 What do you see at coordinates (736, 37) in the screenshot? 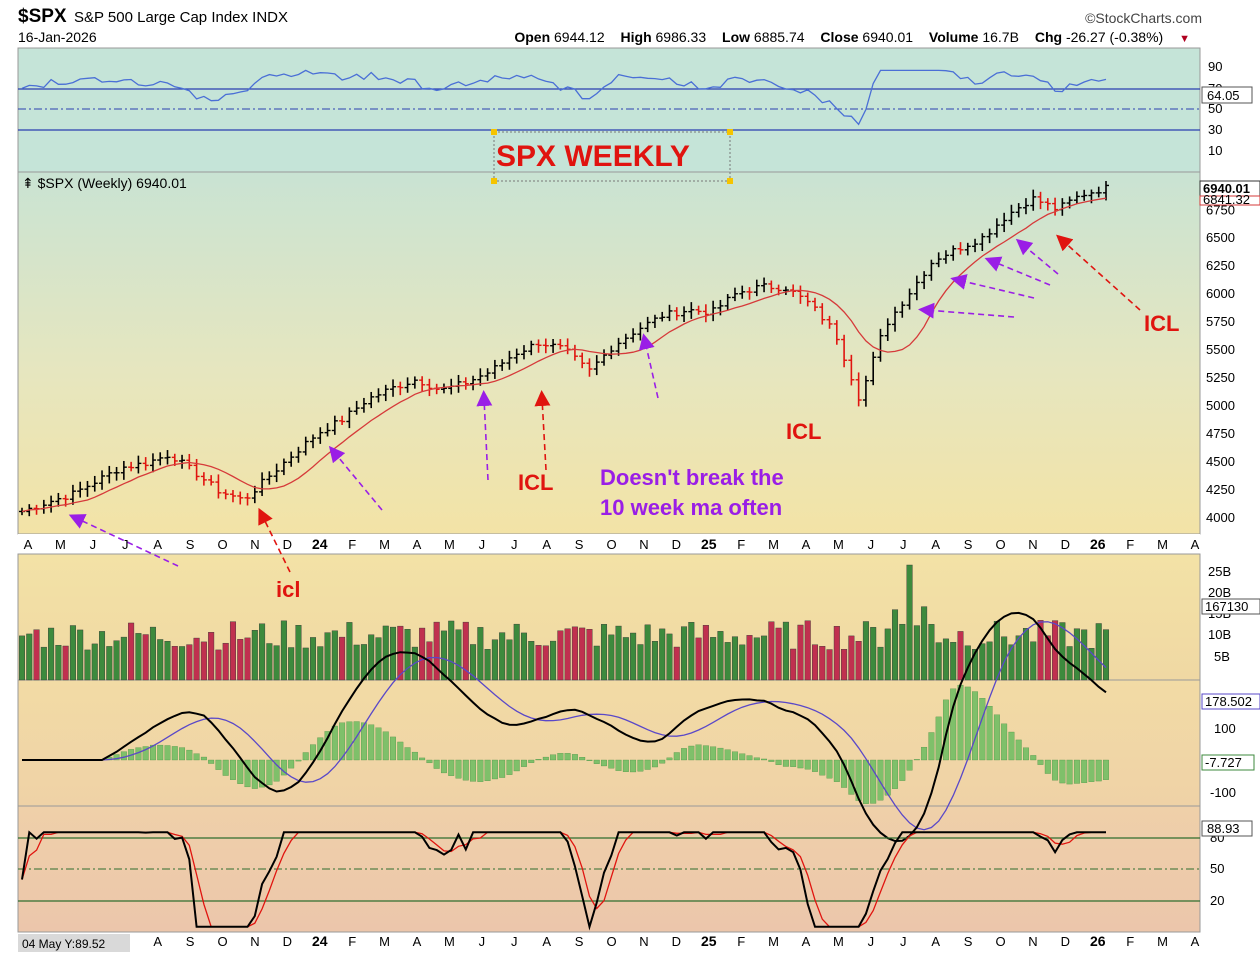
I see `low-label: Low` at bounding box center [736, 37].